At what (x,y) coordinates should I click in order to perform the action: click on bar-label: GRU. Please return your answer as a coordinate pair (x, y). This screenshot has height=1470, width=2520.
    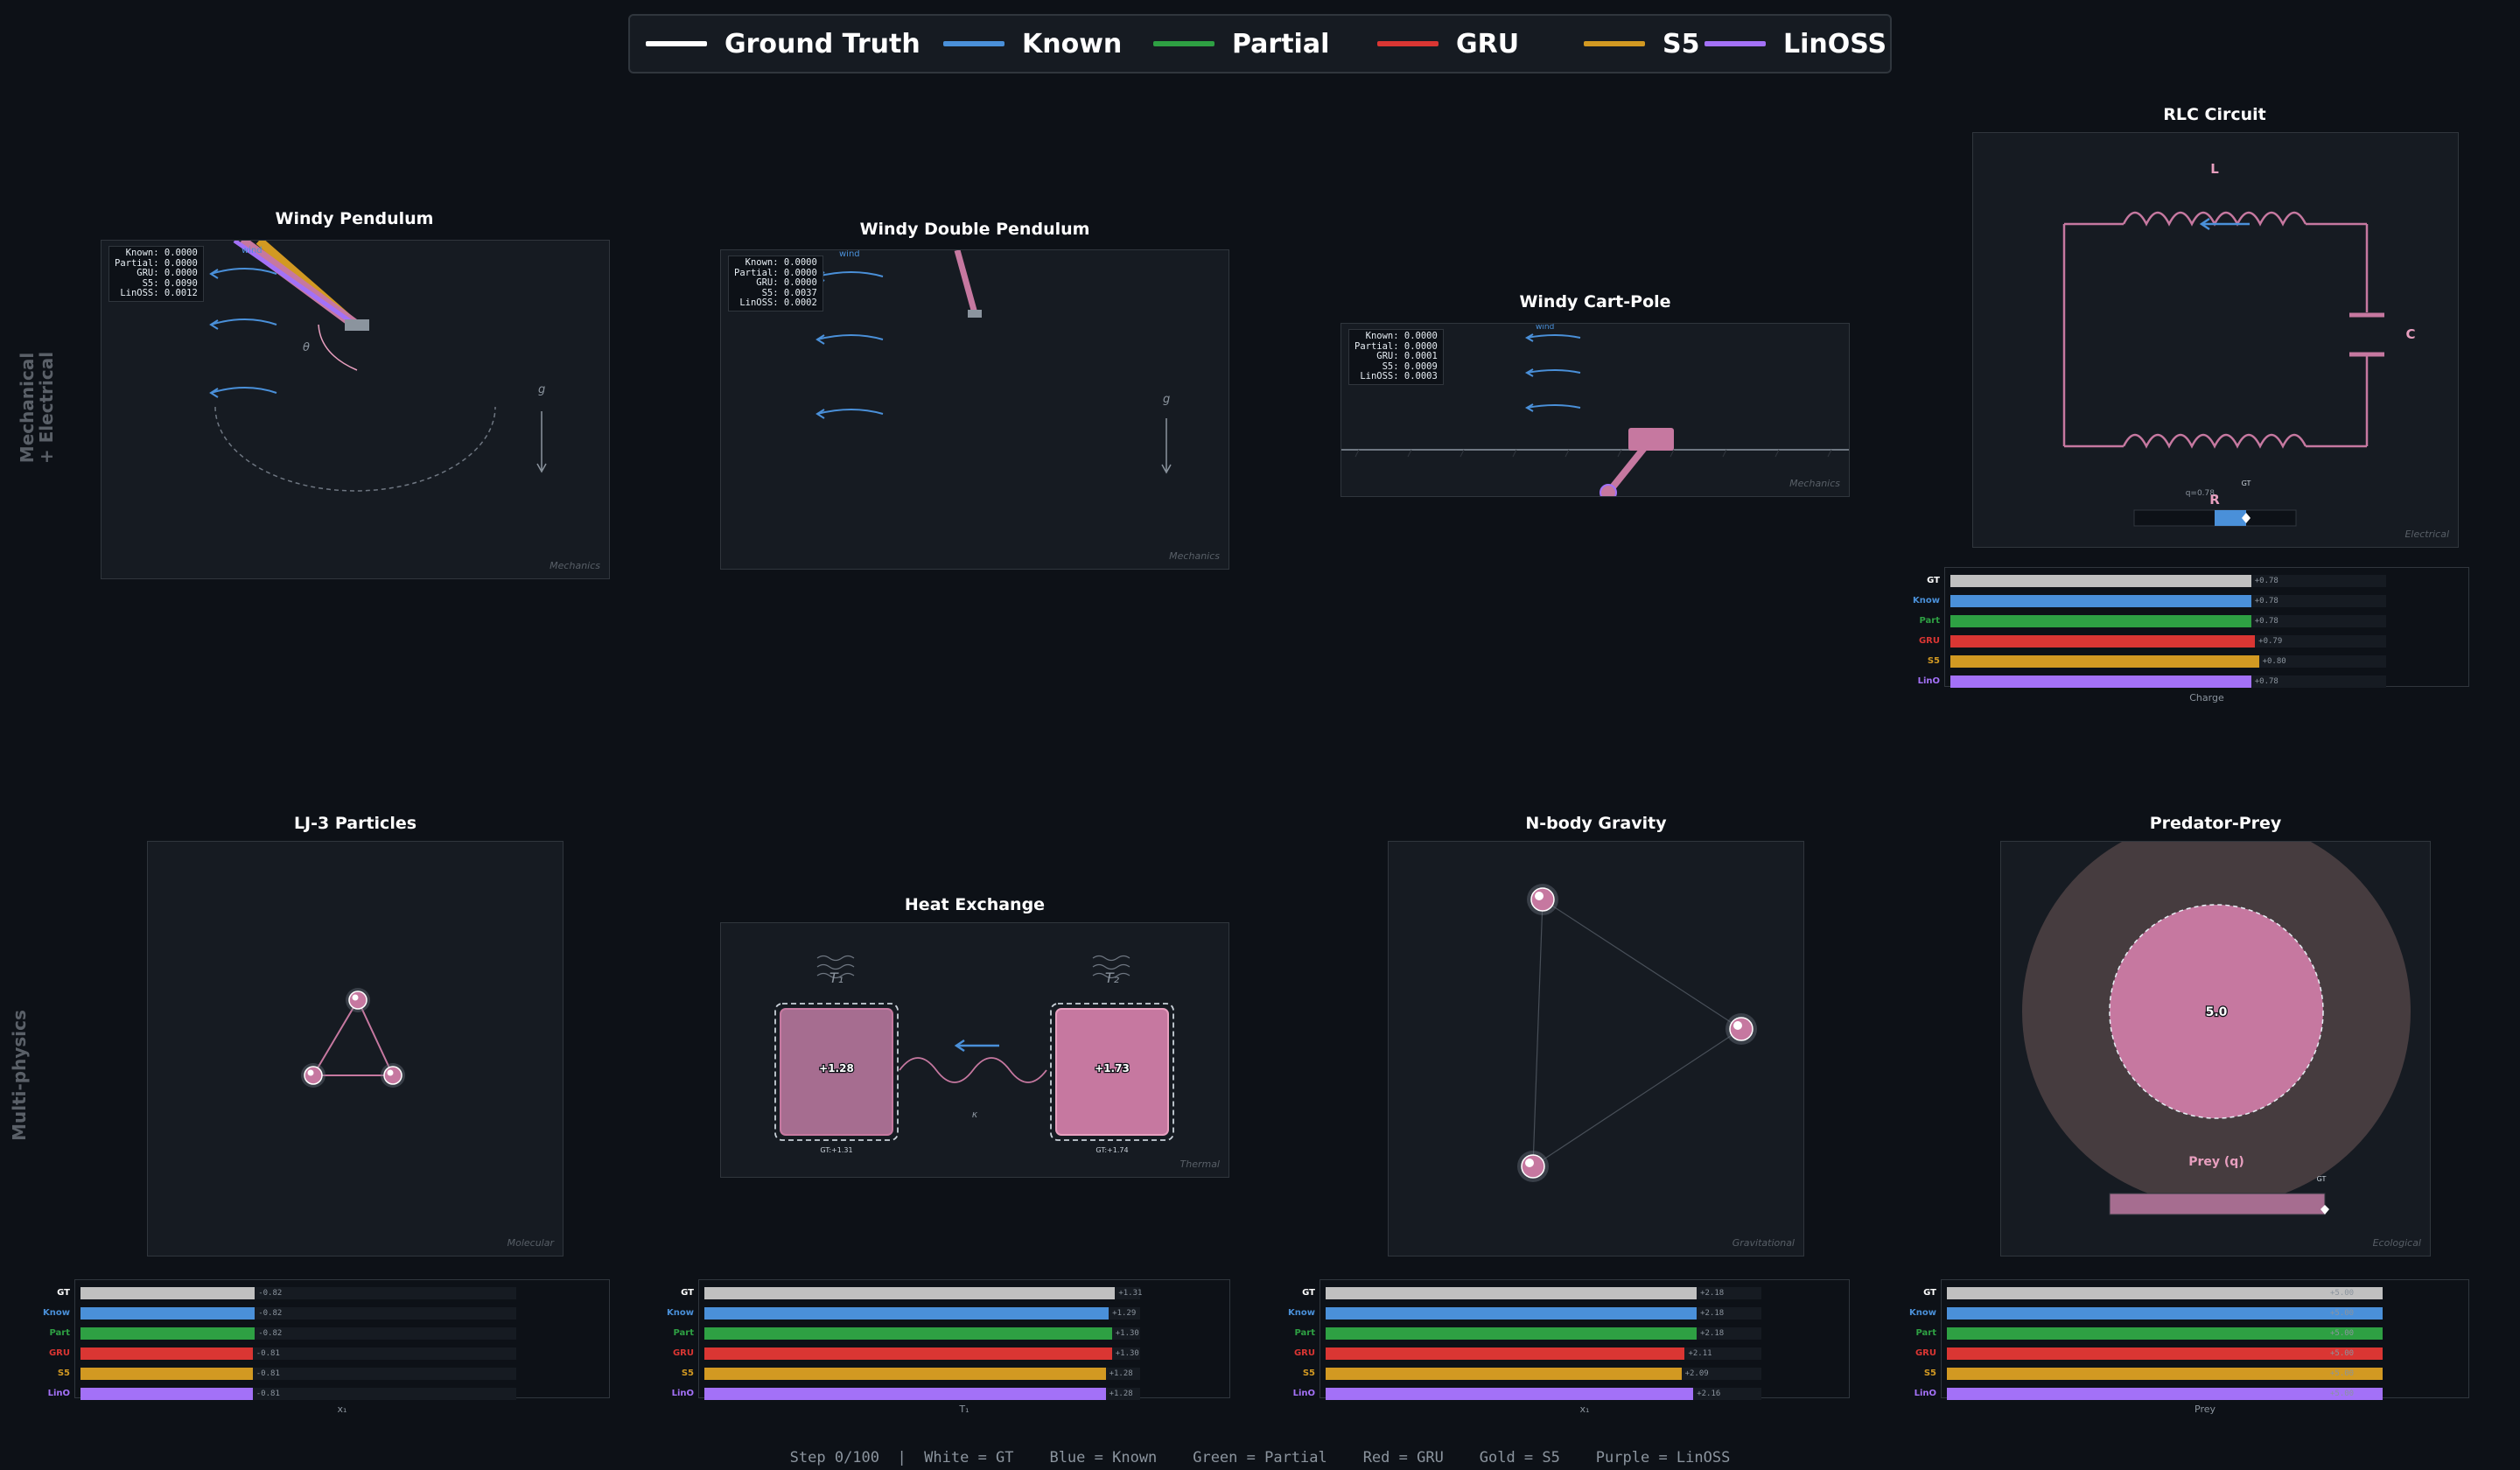
    Looking at the image, I should click on (1929, 641).